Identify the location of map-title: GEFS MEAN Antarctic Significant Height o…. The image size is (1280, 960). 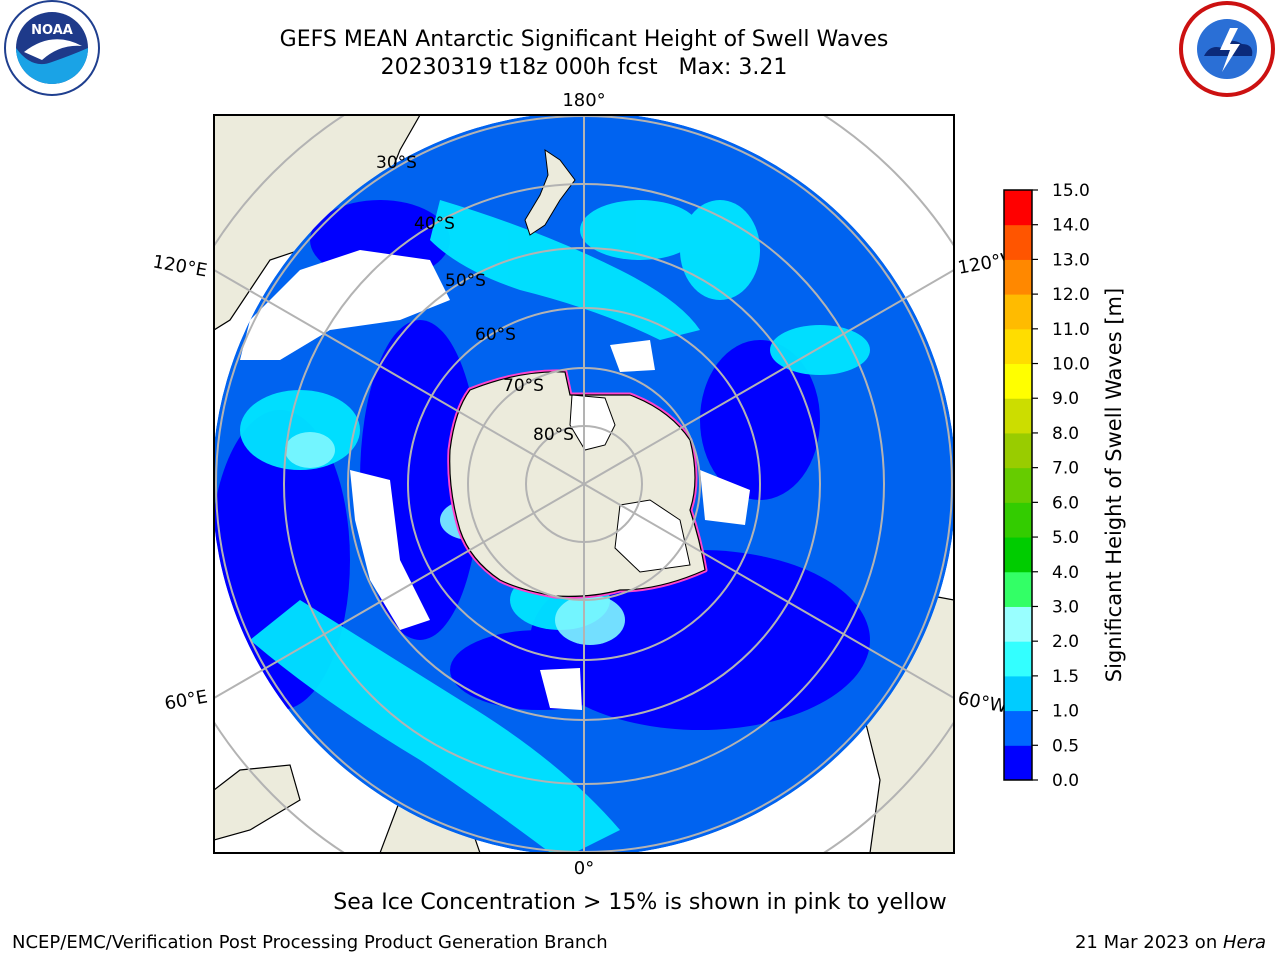
(584, 39).